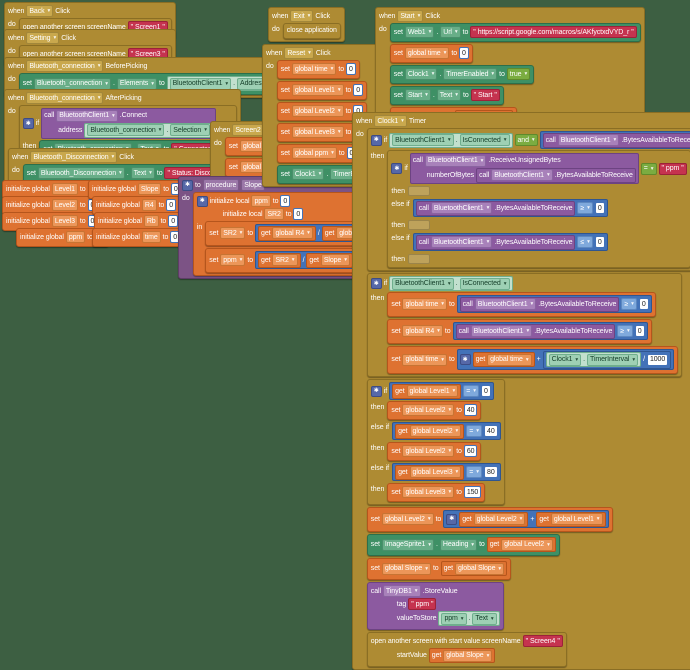 This screenshot has height=670, width=690. What do you see at coordinates (314, 153) in the screenshot?
I see `dropdown-field: global ppm ▾` at bounding box center [314, 153].